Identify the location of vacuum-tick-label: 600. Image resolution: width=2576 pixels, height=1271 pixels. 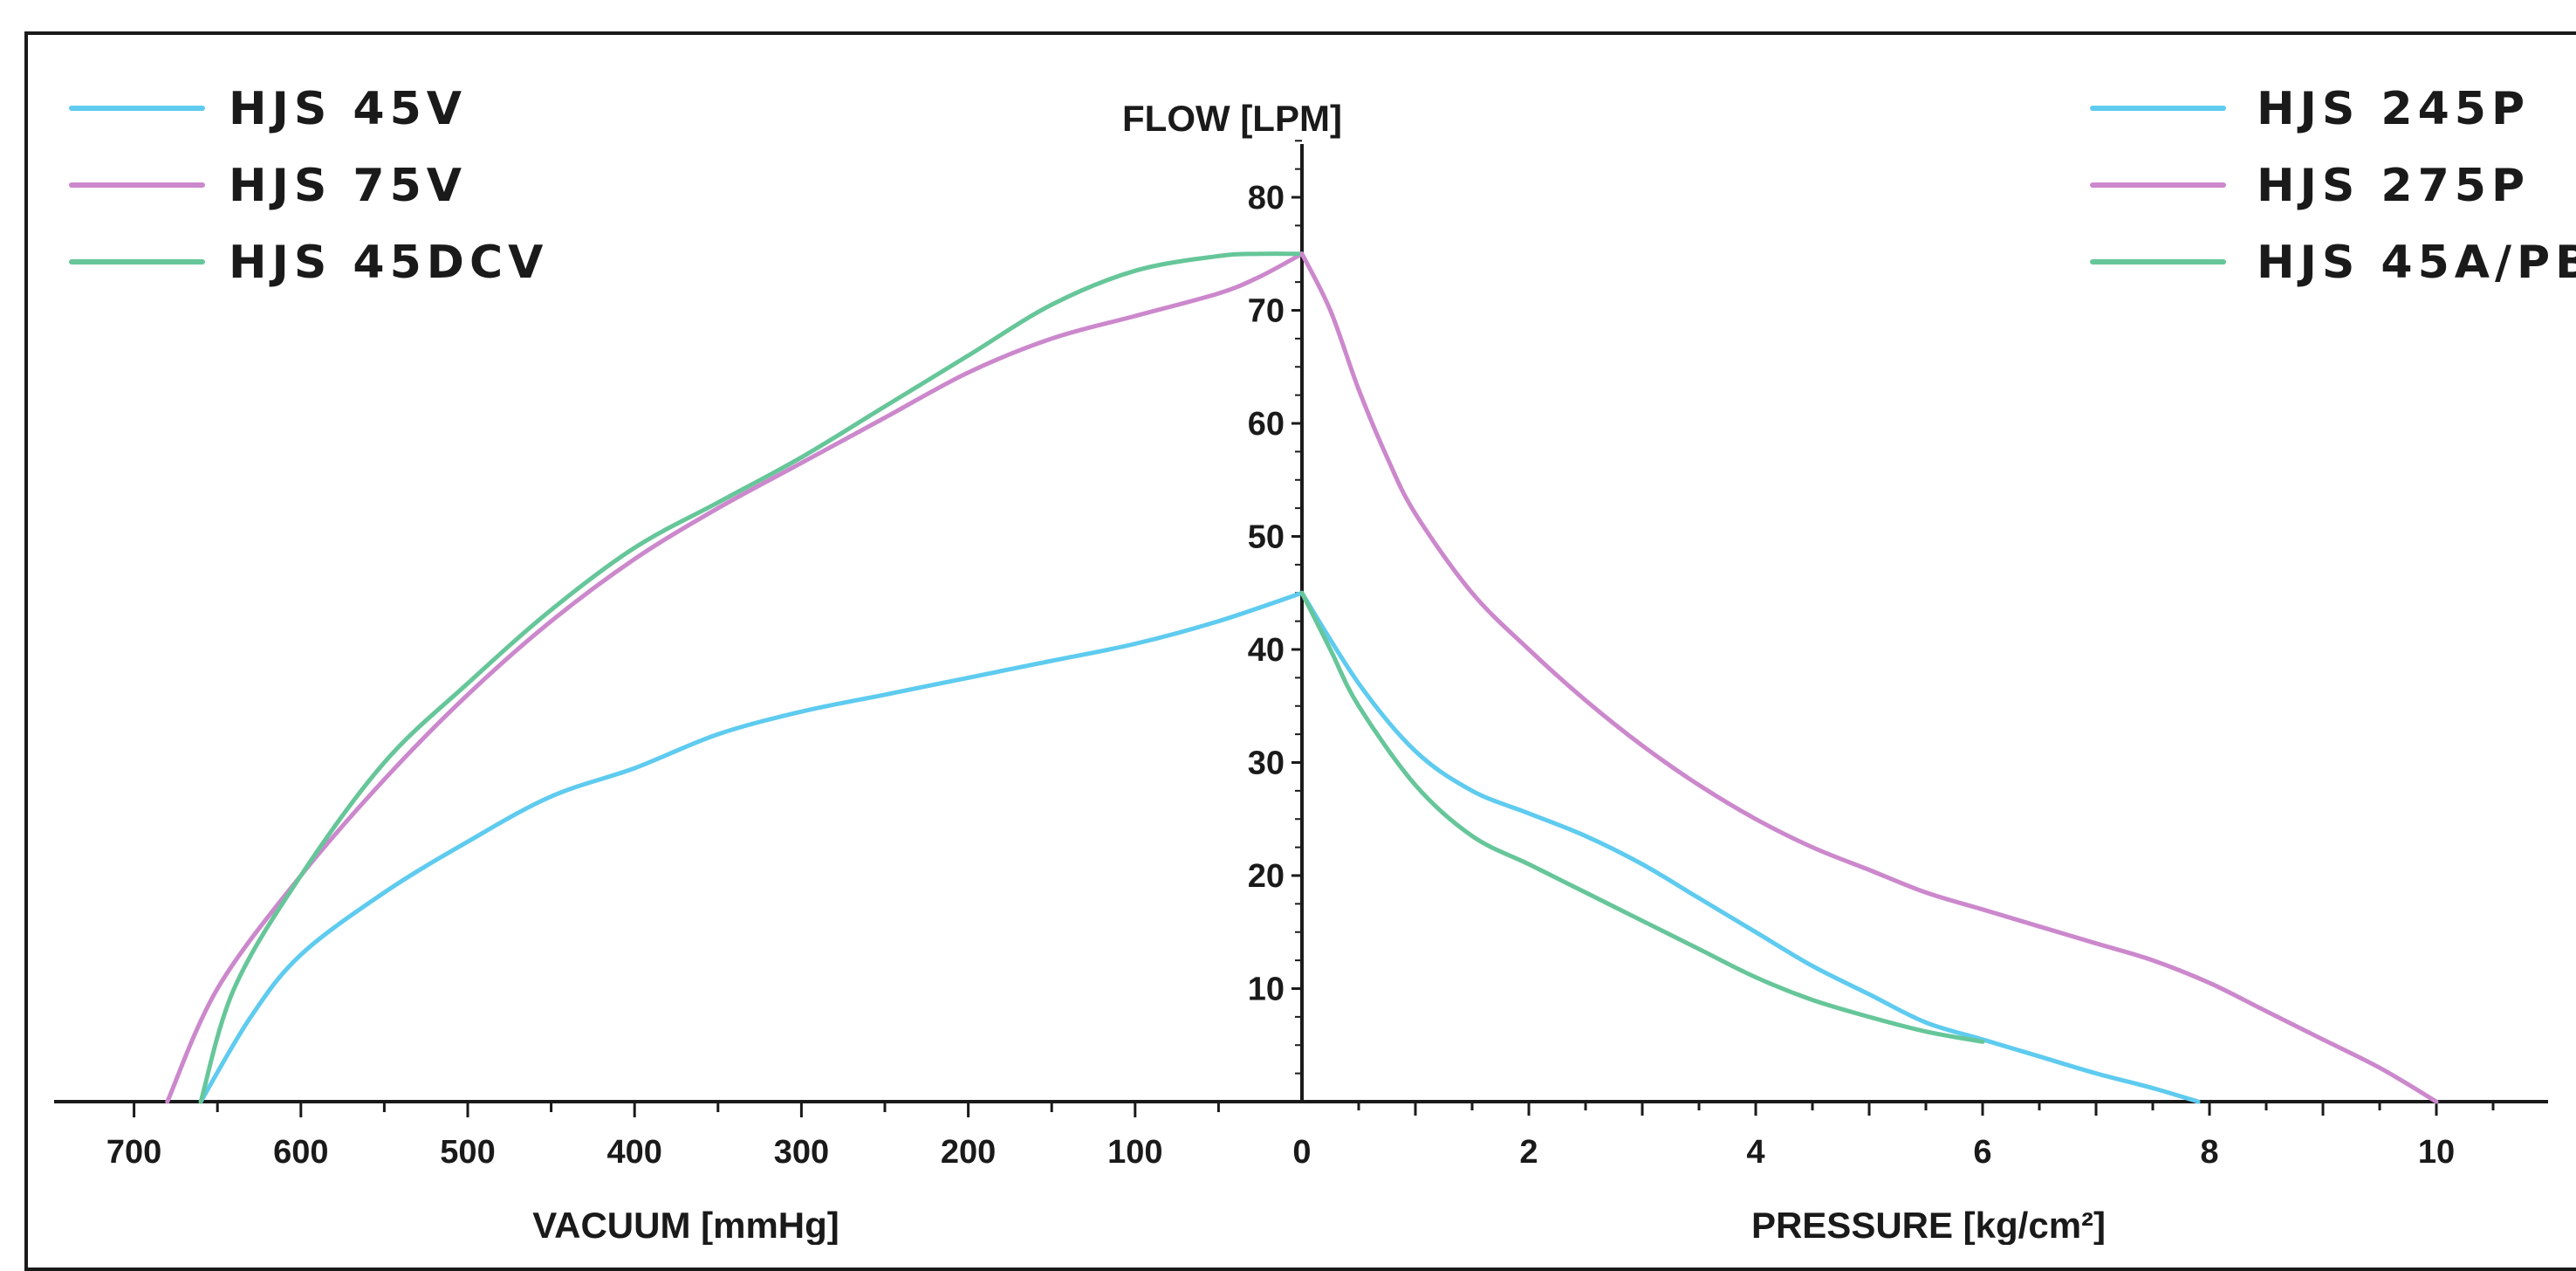
(301, 1152).